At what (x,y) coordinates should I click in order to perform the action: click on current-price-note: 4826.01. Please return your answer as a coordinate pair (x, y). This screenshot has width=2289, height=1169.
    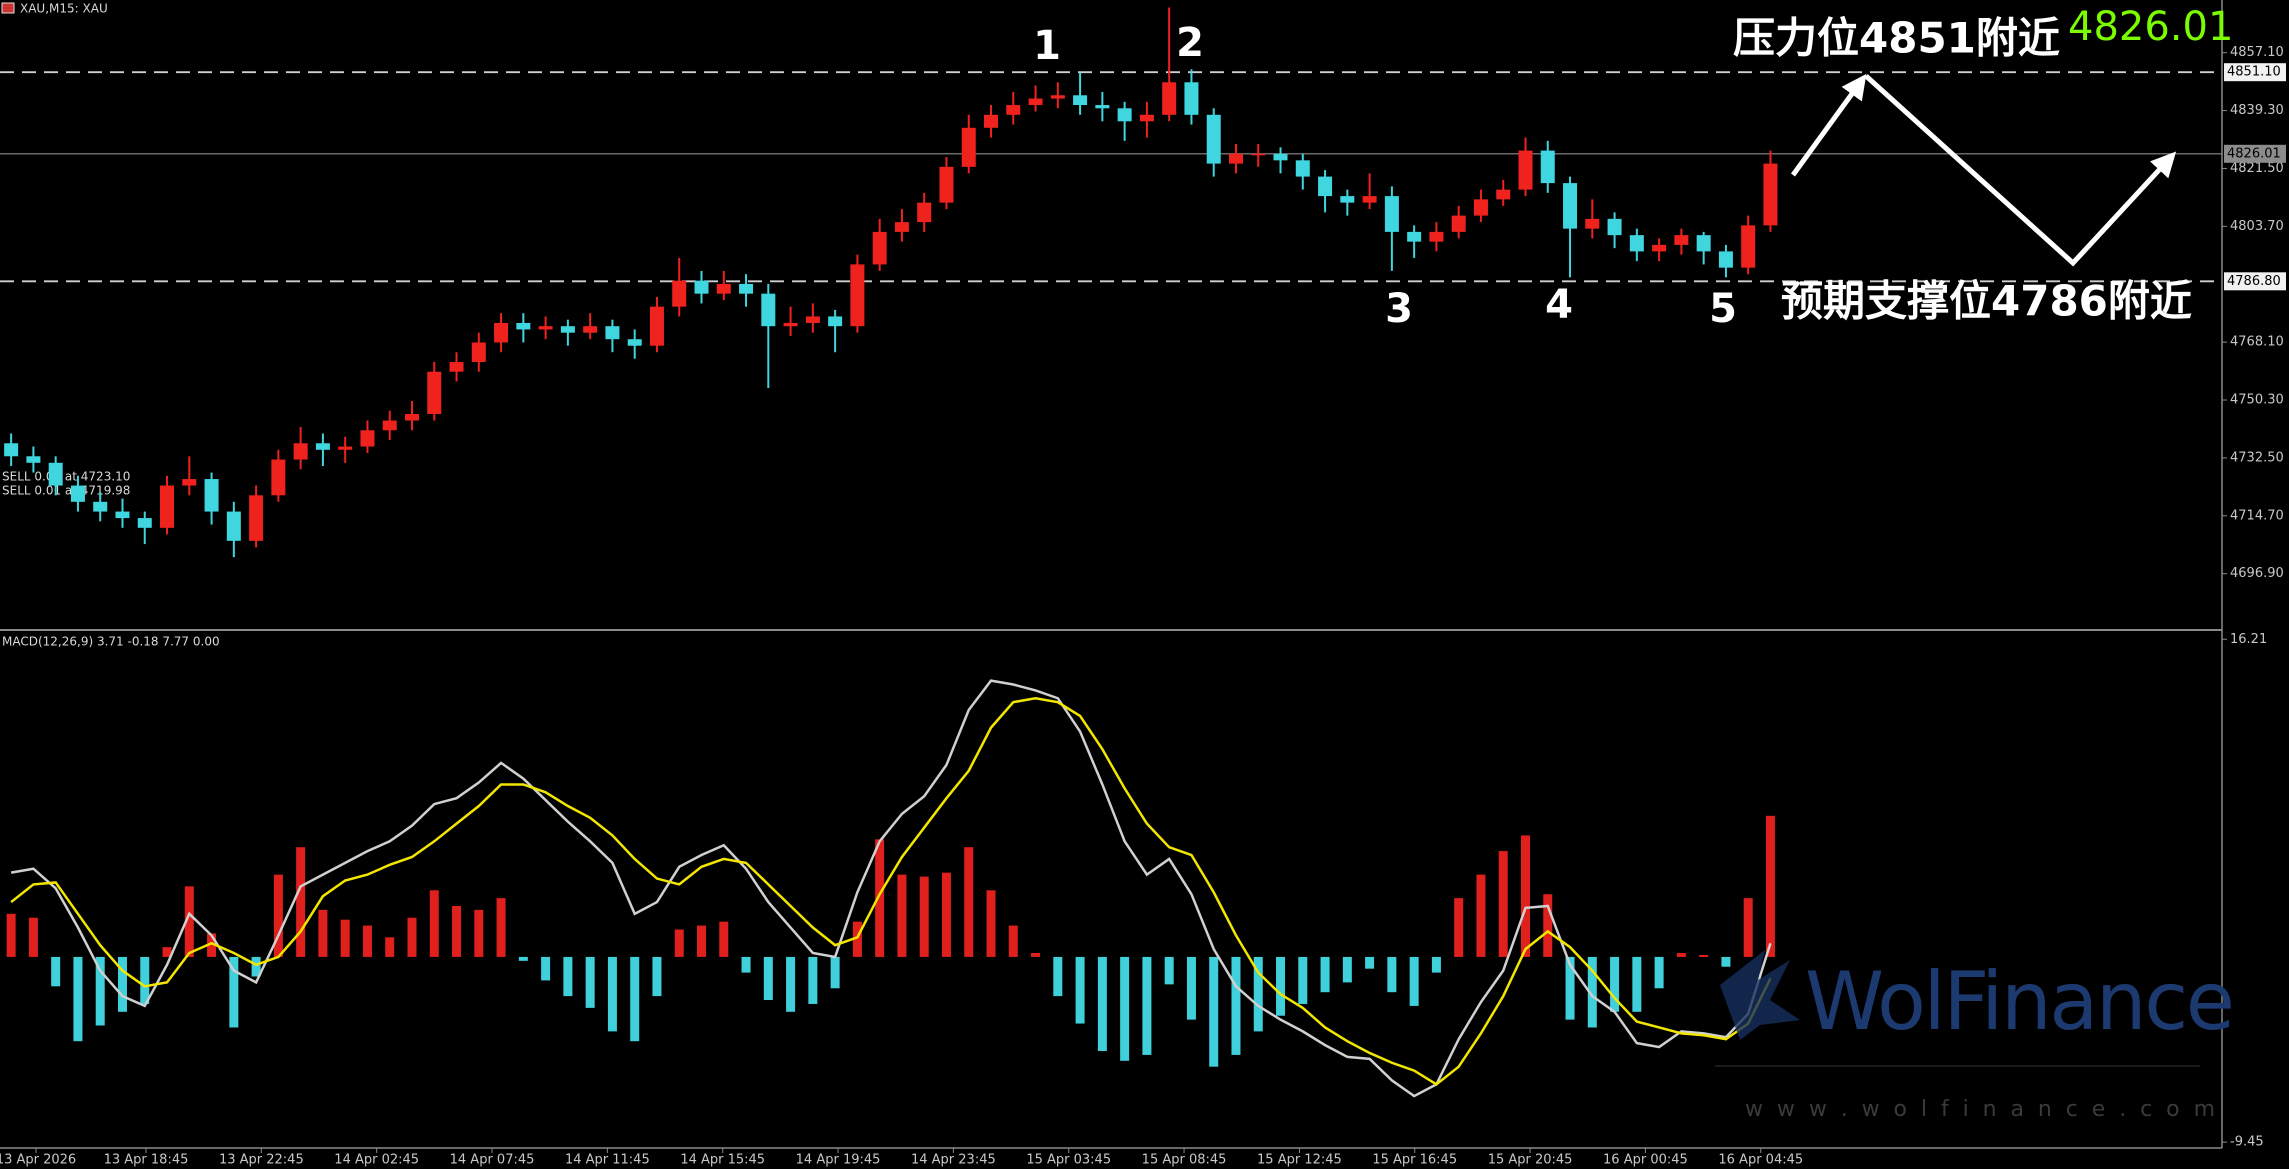
    Looking at the image, I should click on (2150, 27).